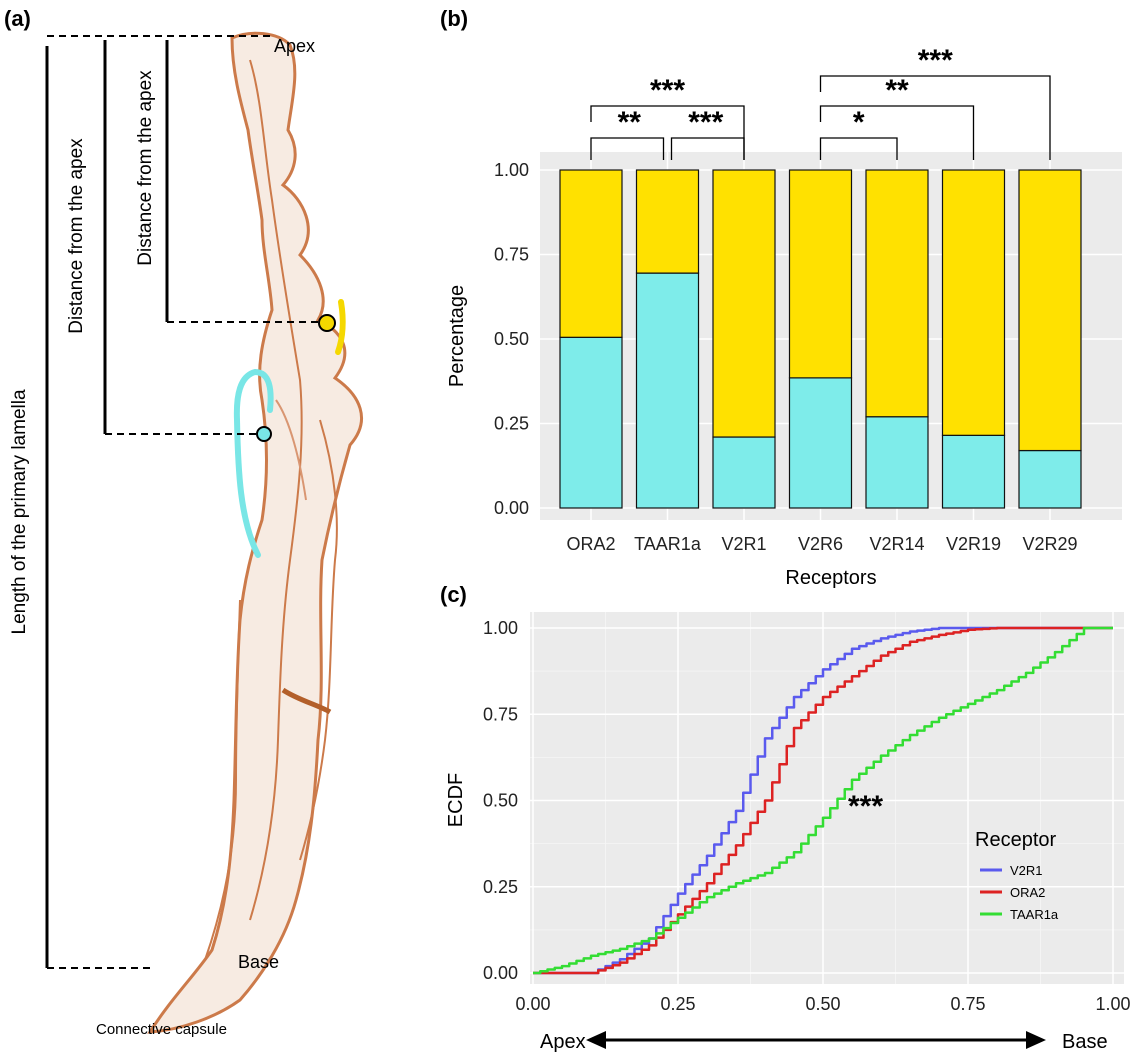 This screenshot has height=1056, width=1133. Describe the element at coordinates (677, 1004) in the screenshot. I see `x-tick-label: 0.25` at that location.